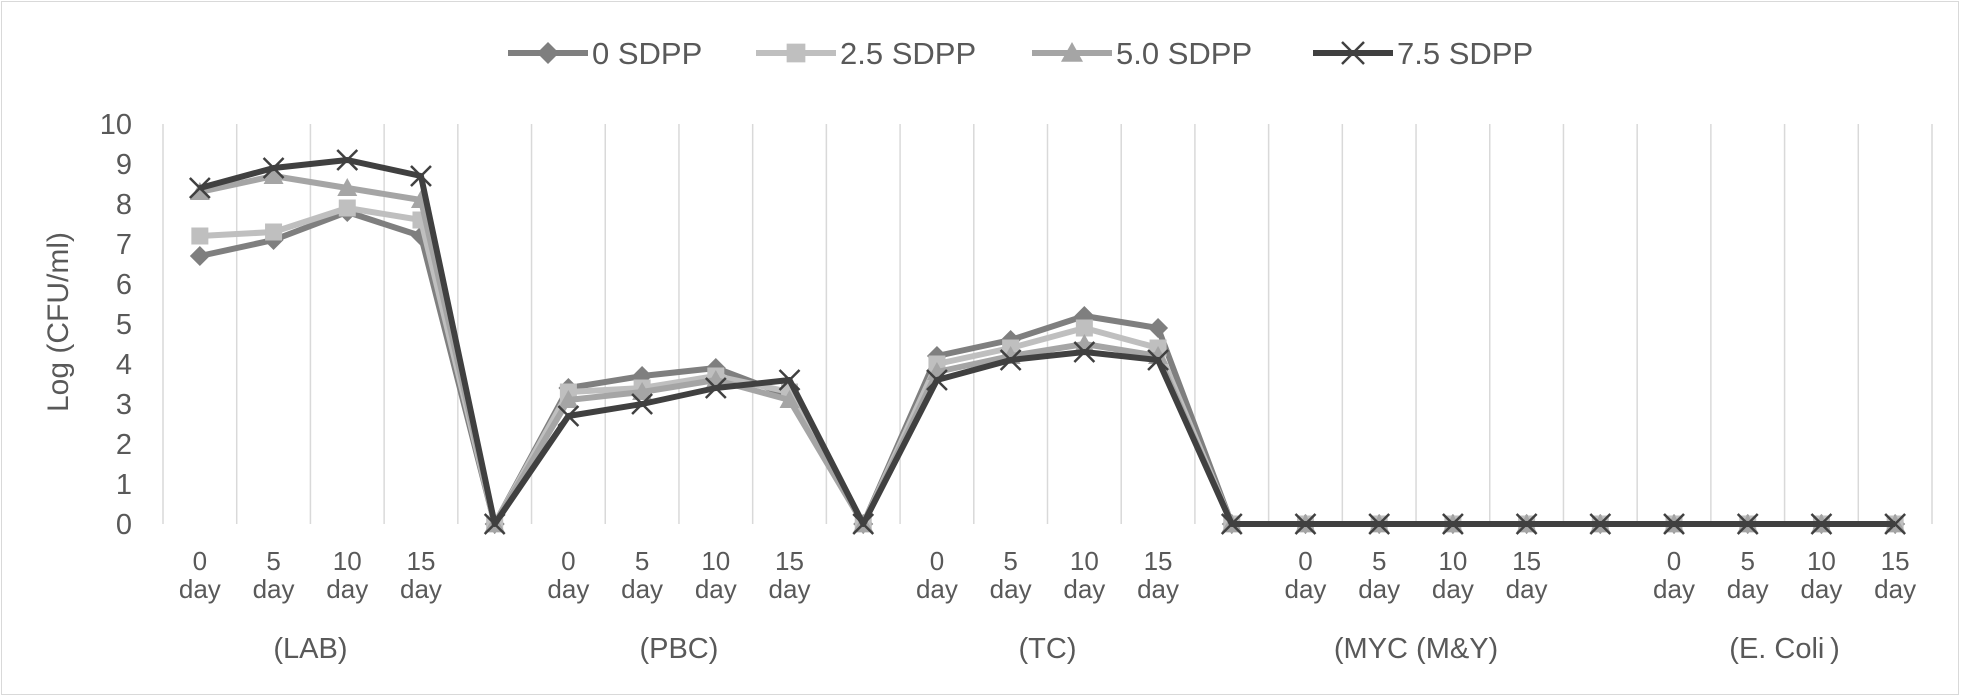 The height and width of the screenshot is (698, 1963). Describe the element at coordinates (1020, 53) in the screenshot. I see `legend: 0 SDPP 2.5 SDPP 5.0 SDPP 7.5 SDPP` at that location.